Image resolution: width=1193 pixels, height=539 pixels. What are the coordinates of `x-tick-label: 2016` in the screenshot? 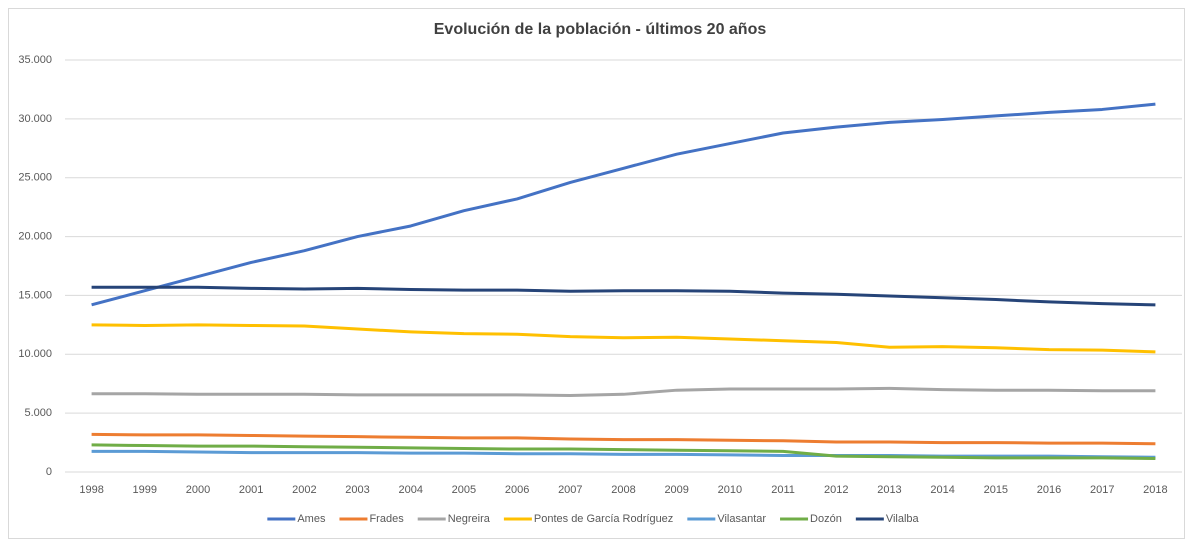 It's located at (1049, 490).